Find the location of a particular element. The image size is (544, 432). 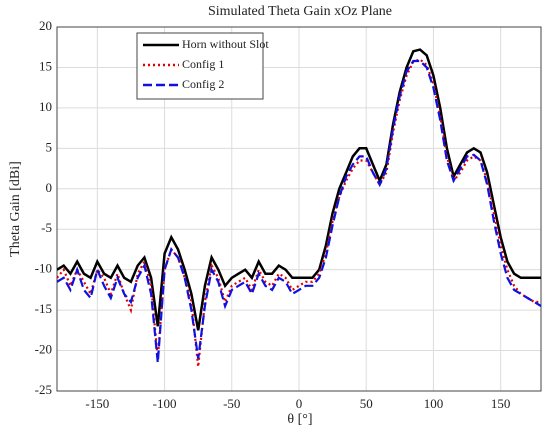

x-tick-label: -100 is located at coordinates (165, 403).